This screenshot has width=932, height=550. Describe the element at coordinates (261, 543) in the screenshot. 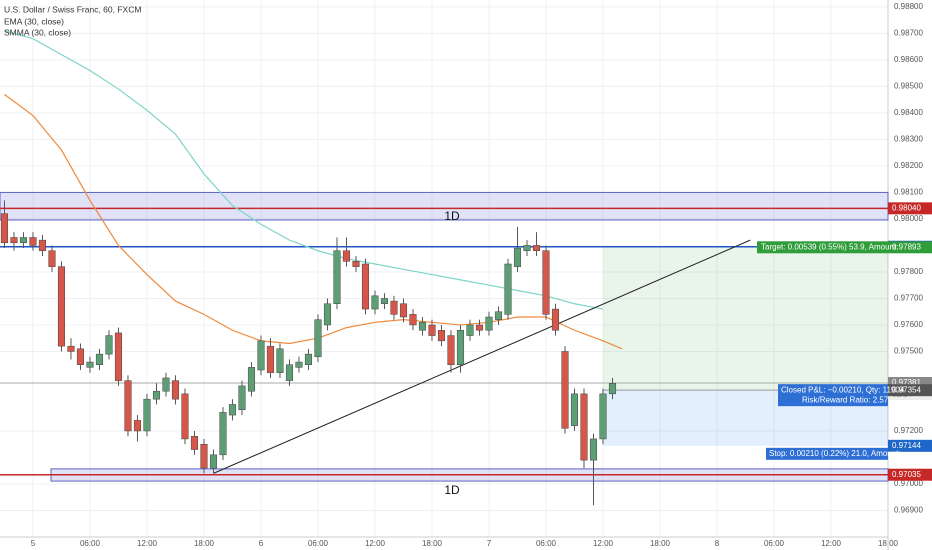

I see `x-tick-label: 6` at that location.